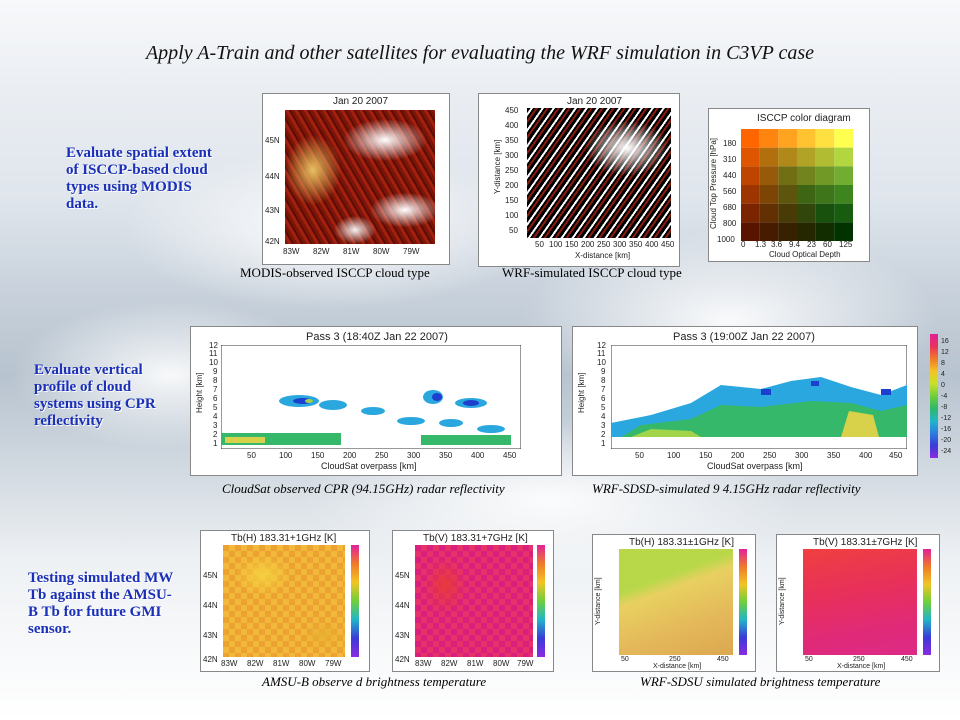 The width and height of the screenshot is (960, 720). I want to click on y-tick: 680, so click(730, 207).